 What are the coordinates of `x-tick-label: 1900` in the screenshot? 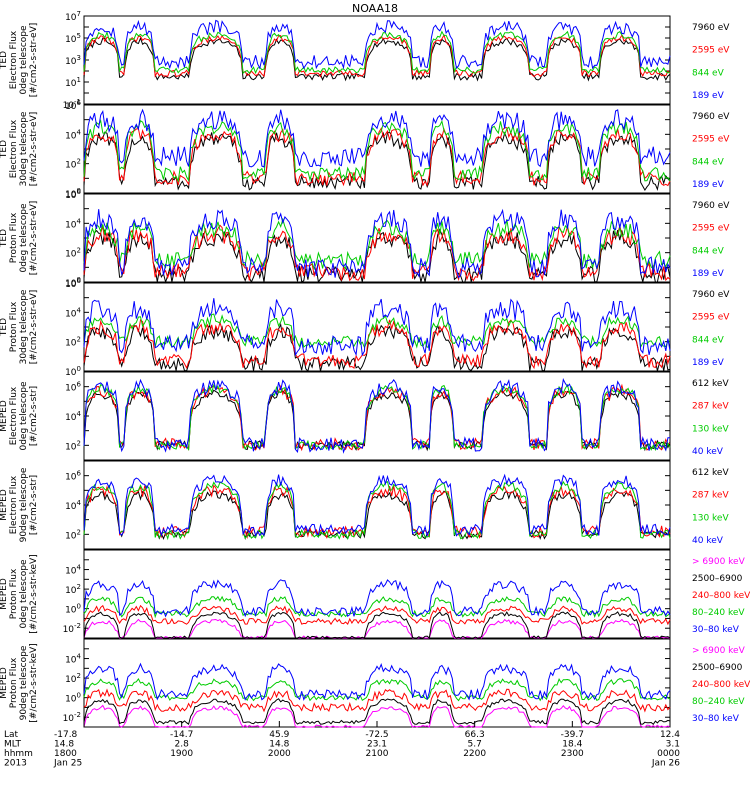 It's located at (181, 754).